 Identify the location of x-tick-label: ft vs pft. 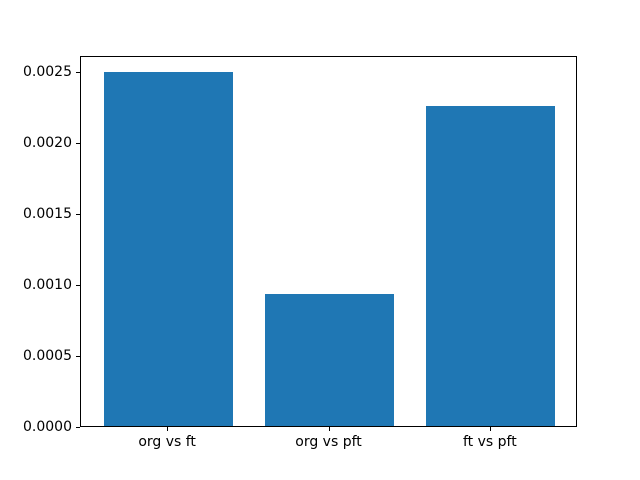
(490, 442).